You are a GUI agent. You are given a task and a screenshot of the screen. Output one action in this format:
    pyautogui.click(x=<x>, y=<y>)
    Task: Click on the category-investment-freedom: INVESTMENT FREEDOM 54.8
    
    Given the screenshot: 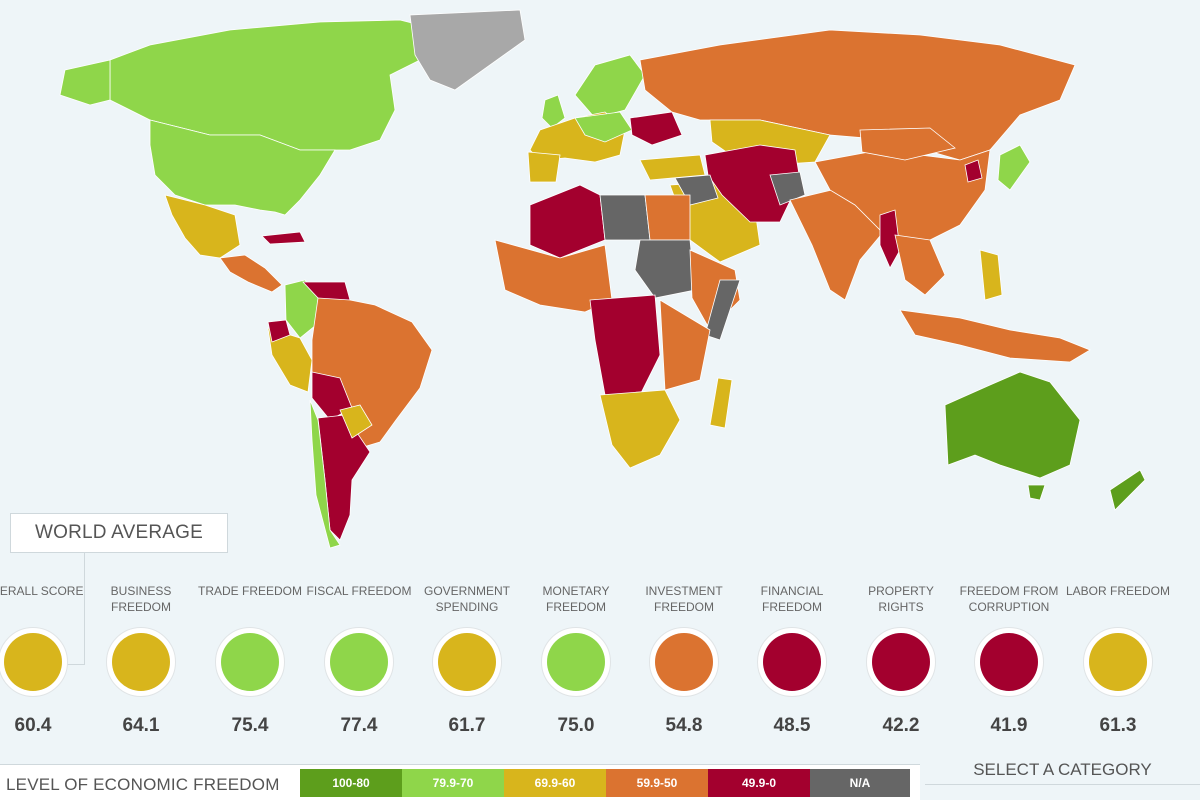 What is the action you would take?
    pyautogui.click(x=684, y=663)
    